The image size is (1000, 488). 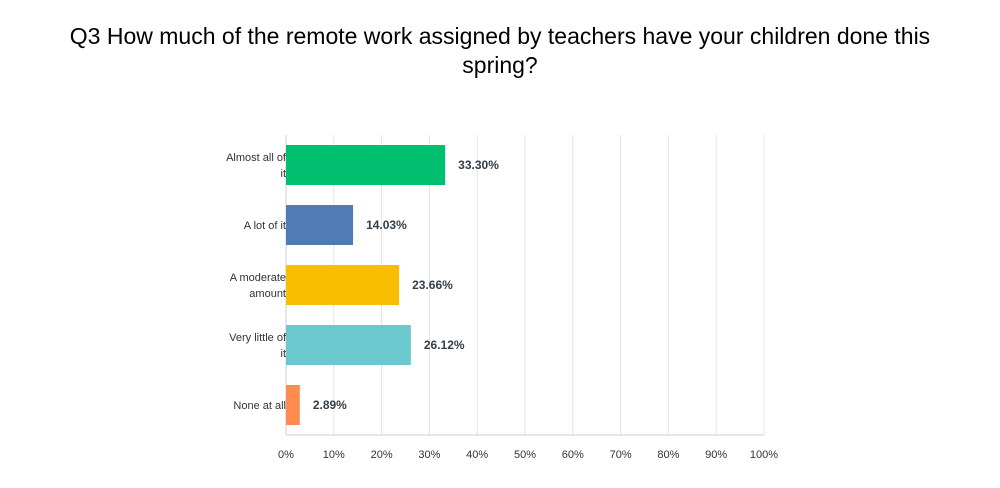 I want to click on x-tick-label: 90%, so click(x=716, y=455).